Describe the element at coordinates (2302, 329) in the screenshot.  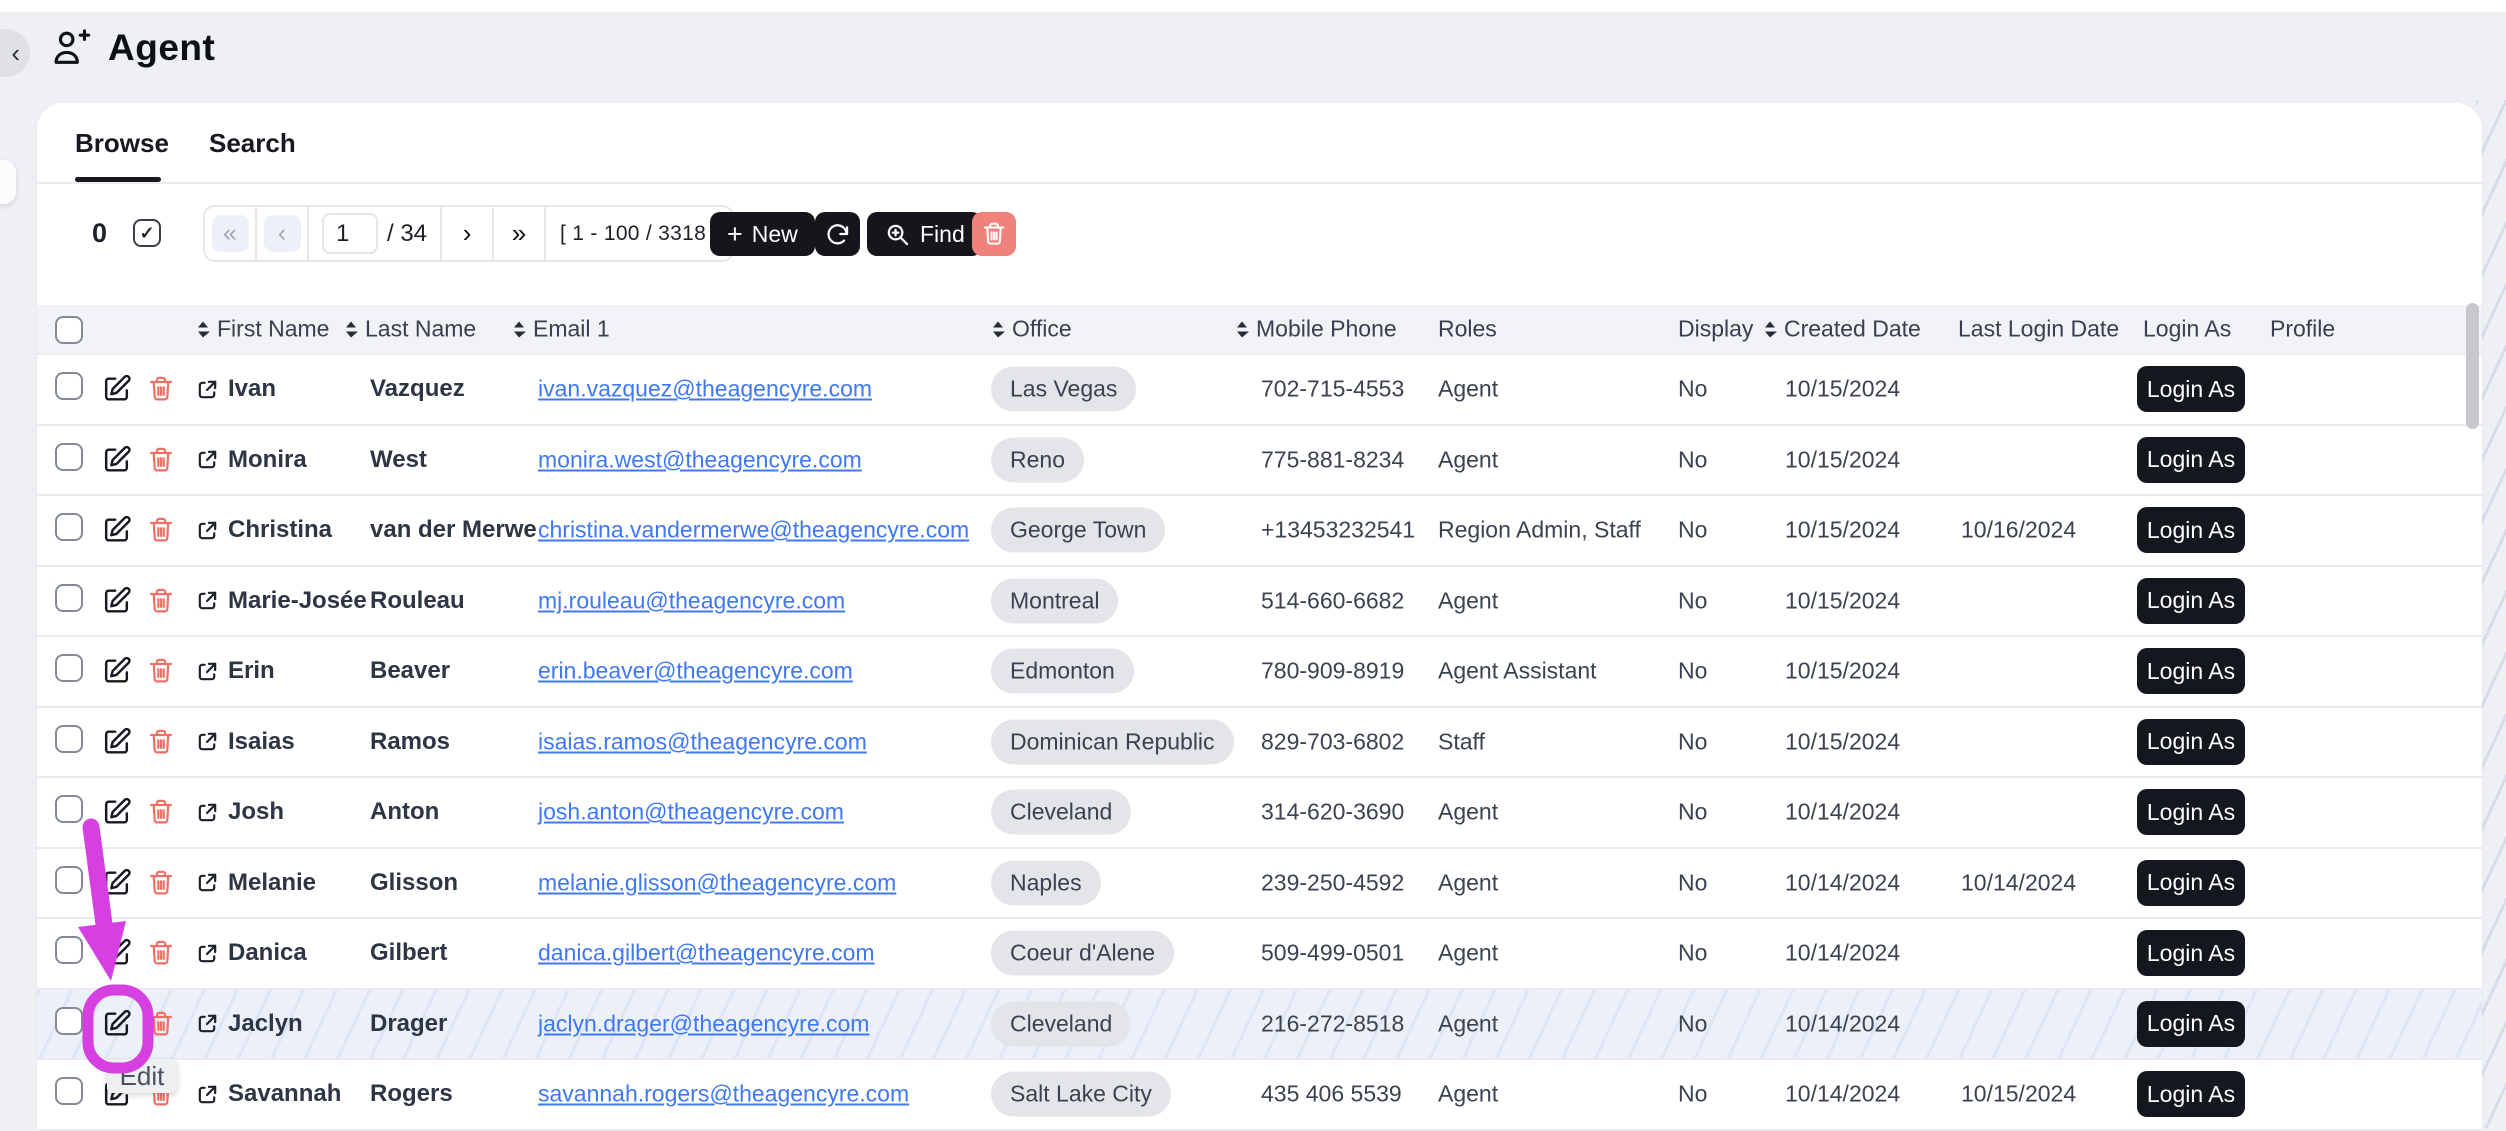
I see `column-header-profile: Profile` at that location.